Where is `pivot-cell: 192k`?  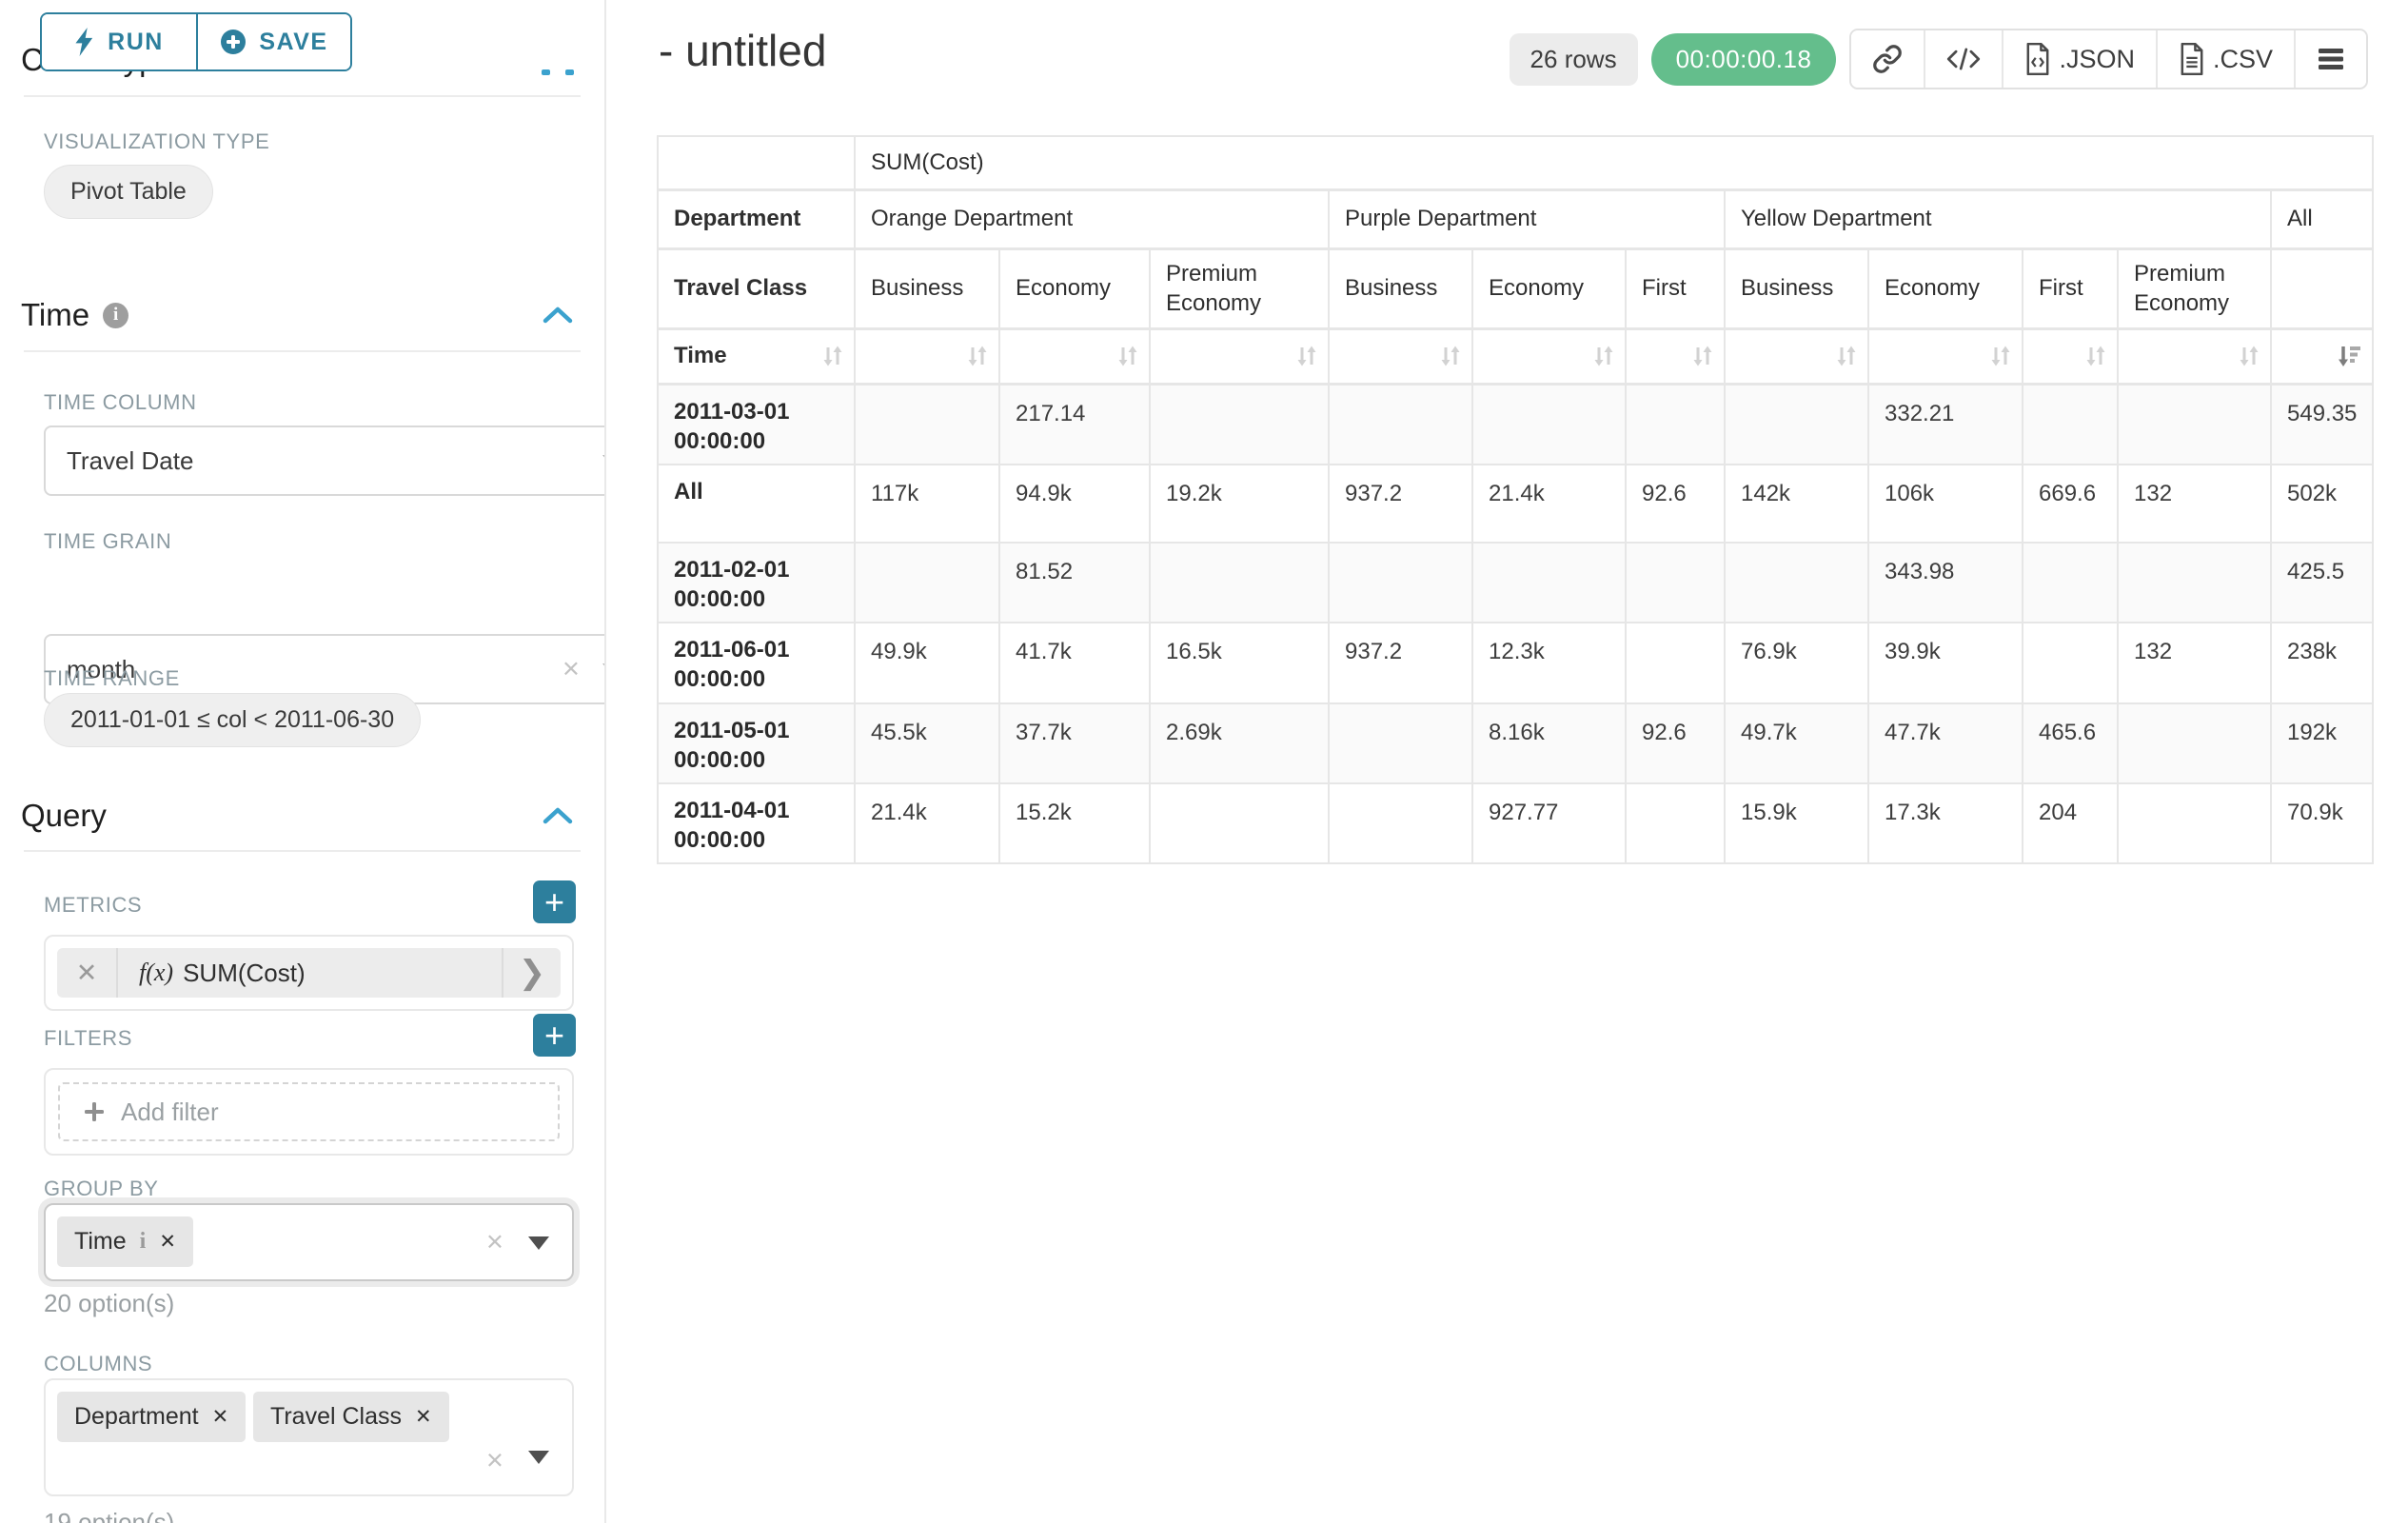
pivot-cell: 192k is located at coordinates (2322, 744).